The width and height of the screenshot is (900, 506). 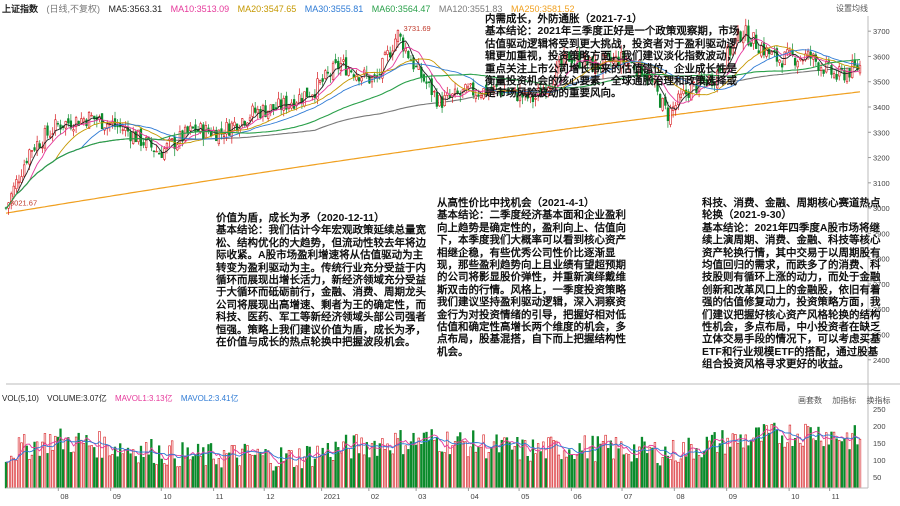 I want to click on switch-indicator-button: 换指标, so click(x=878, y=400).